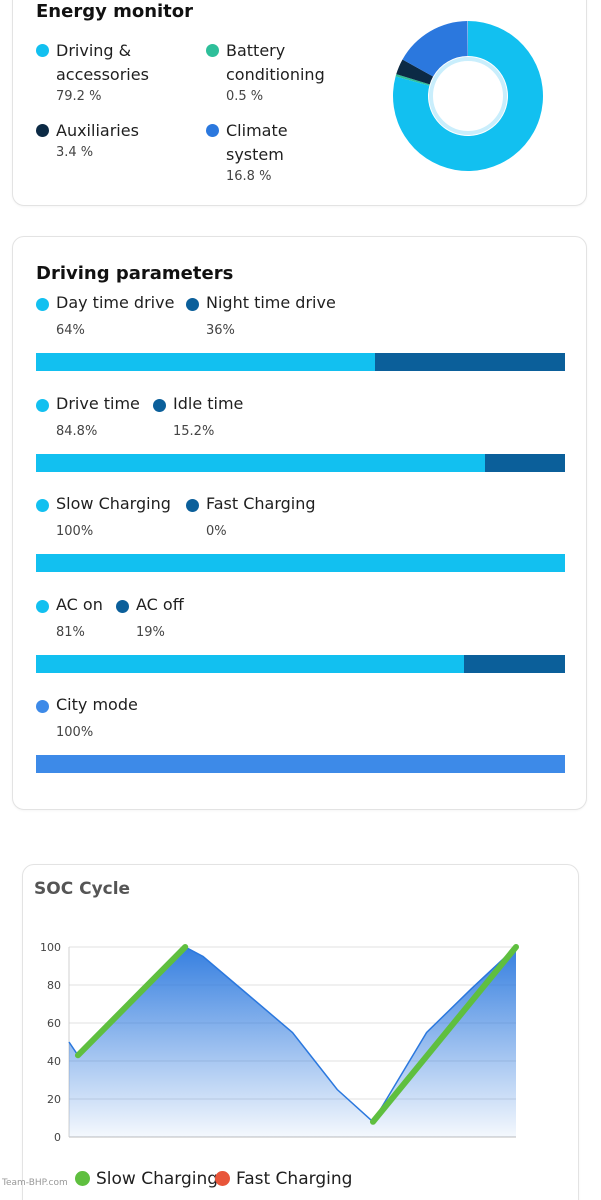  What do you see at coordinates (35, 1183) in the screenshot?
I see `watermark: Team-BHP.com` at bounding box center [35, 1183].